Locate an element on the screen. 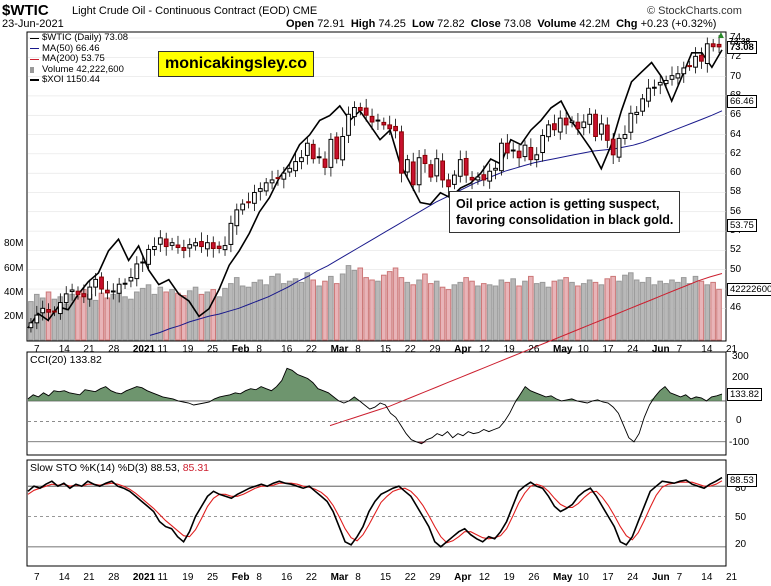  price-tick: 64 is located at coordinates (736, 134).